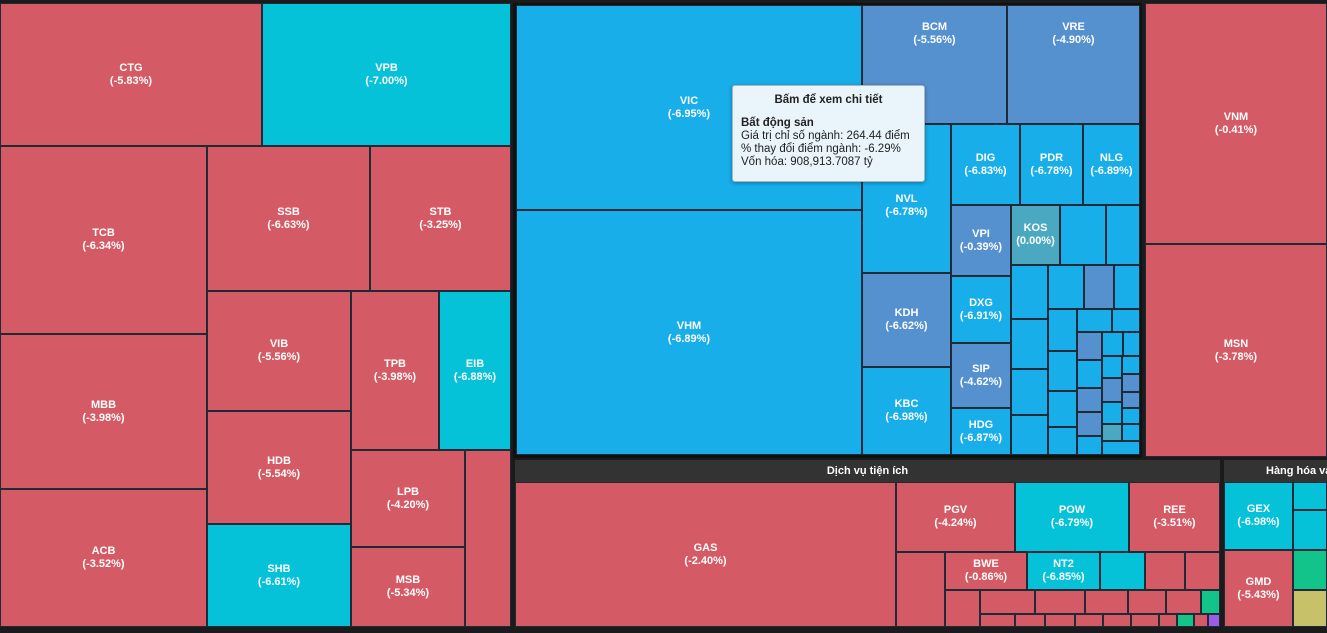  Describe the element at coordinates (408, 498) in the screenshot. I see `tile-lpb: LPB (-4.20%)` at that location.